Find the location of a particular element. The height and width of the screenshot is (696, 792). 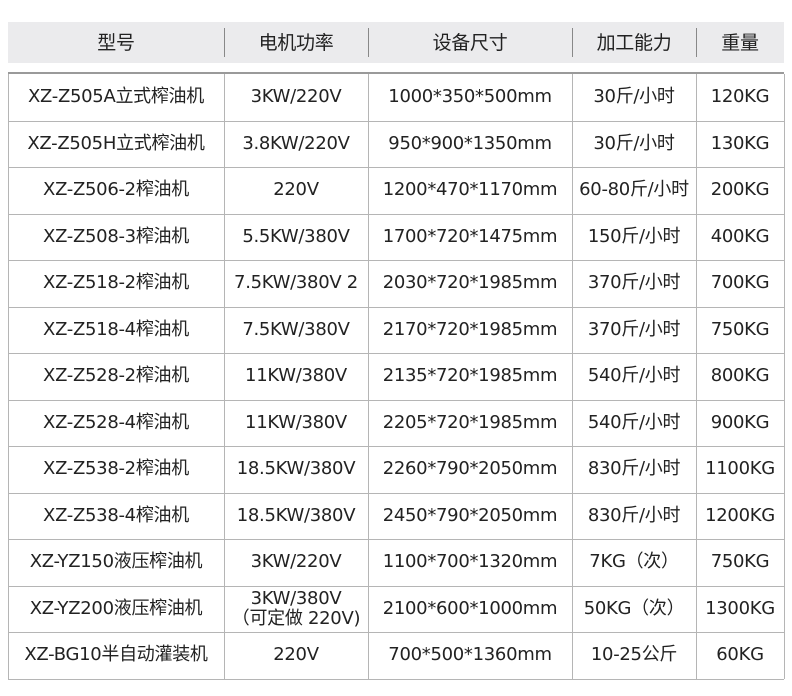

table-cell: XZ-Z528-4榨油机 is located at coordinates (116, 422).